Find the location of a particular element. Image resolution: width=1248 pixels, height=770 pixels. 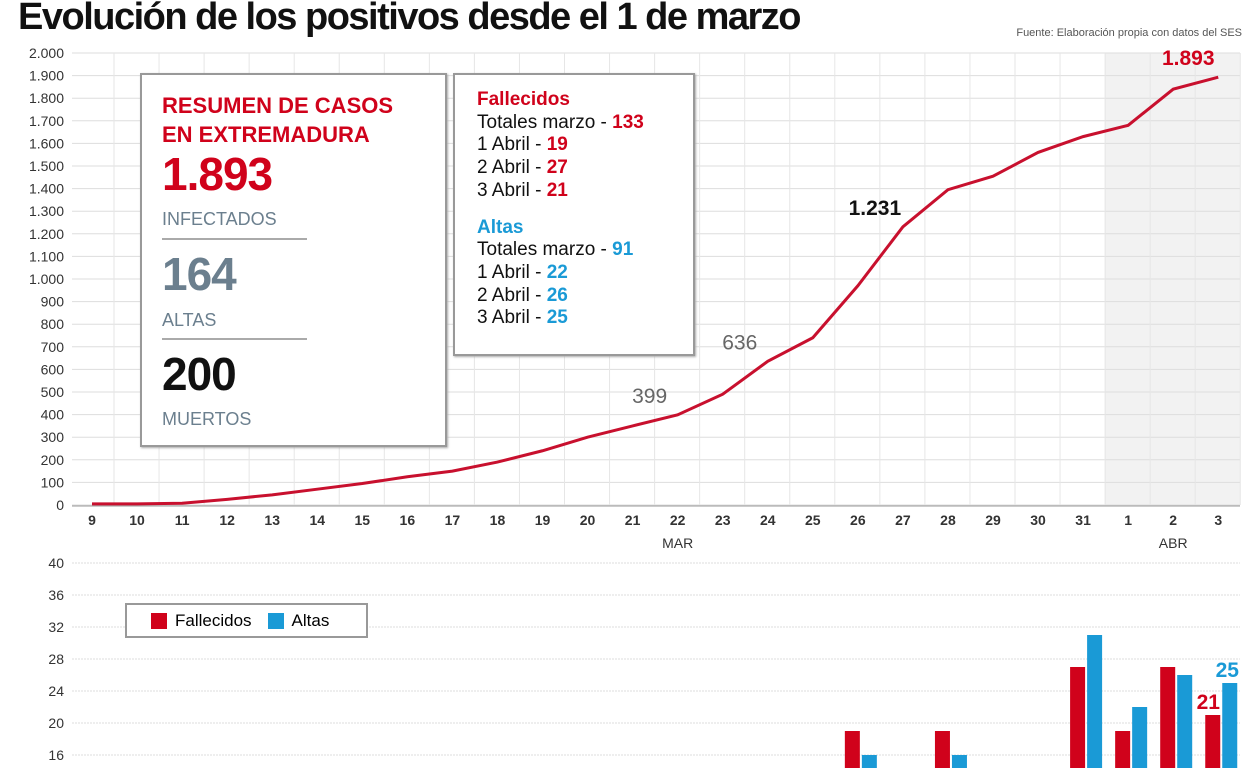

fallecidos-row: 3 Abril - 21 is located at coordinates (585, 191).